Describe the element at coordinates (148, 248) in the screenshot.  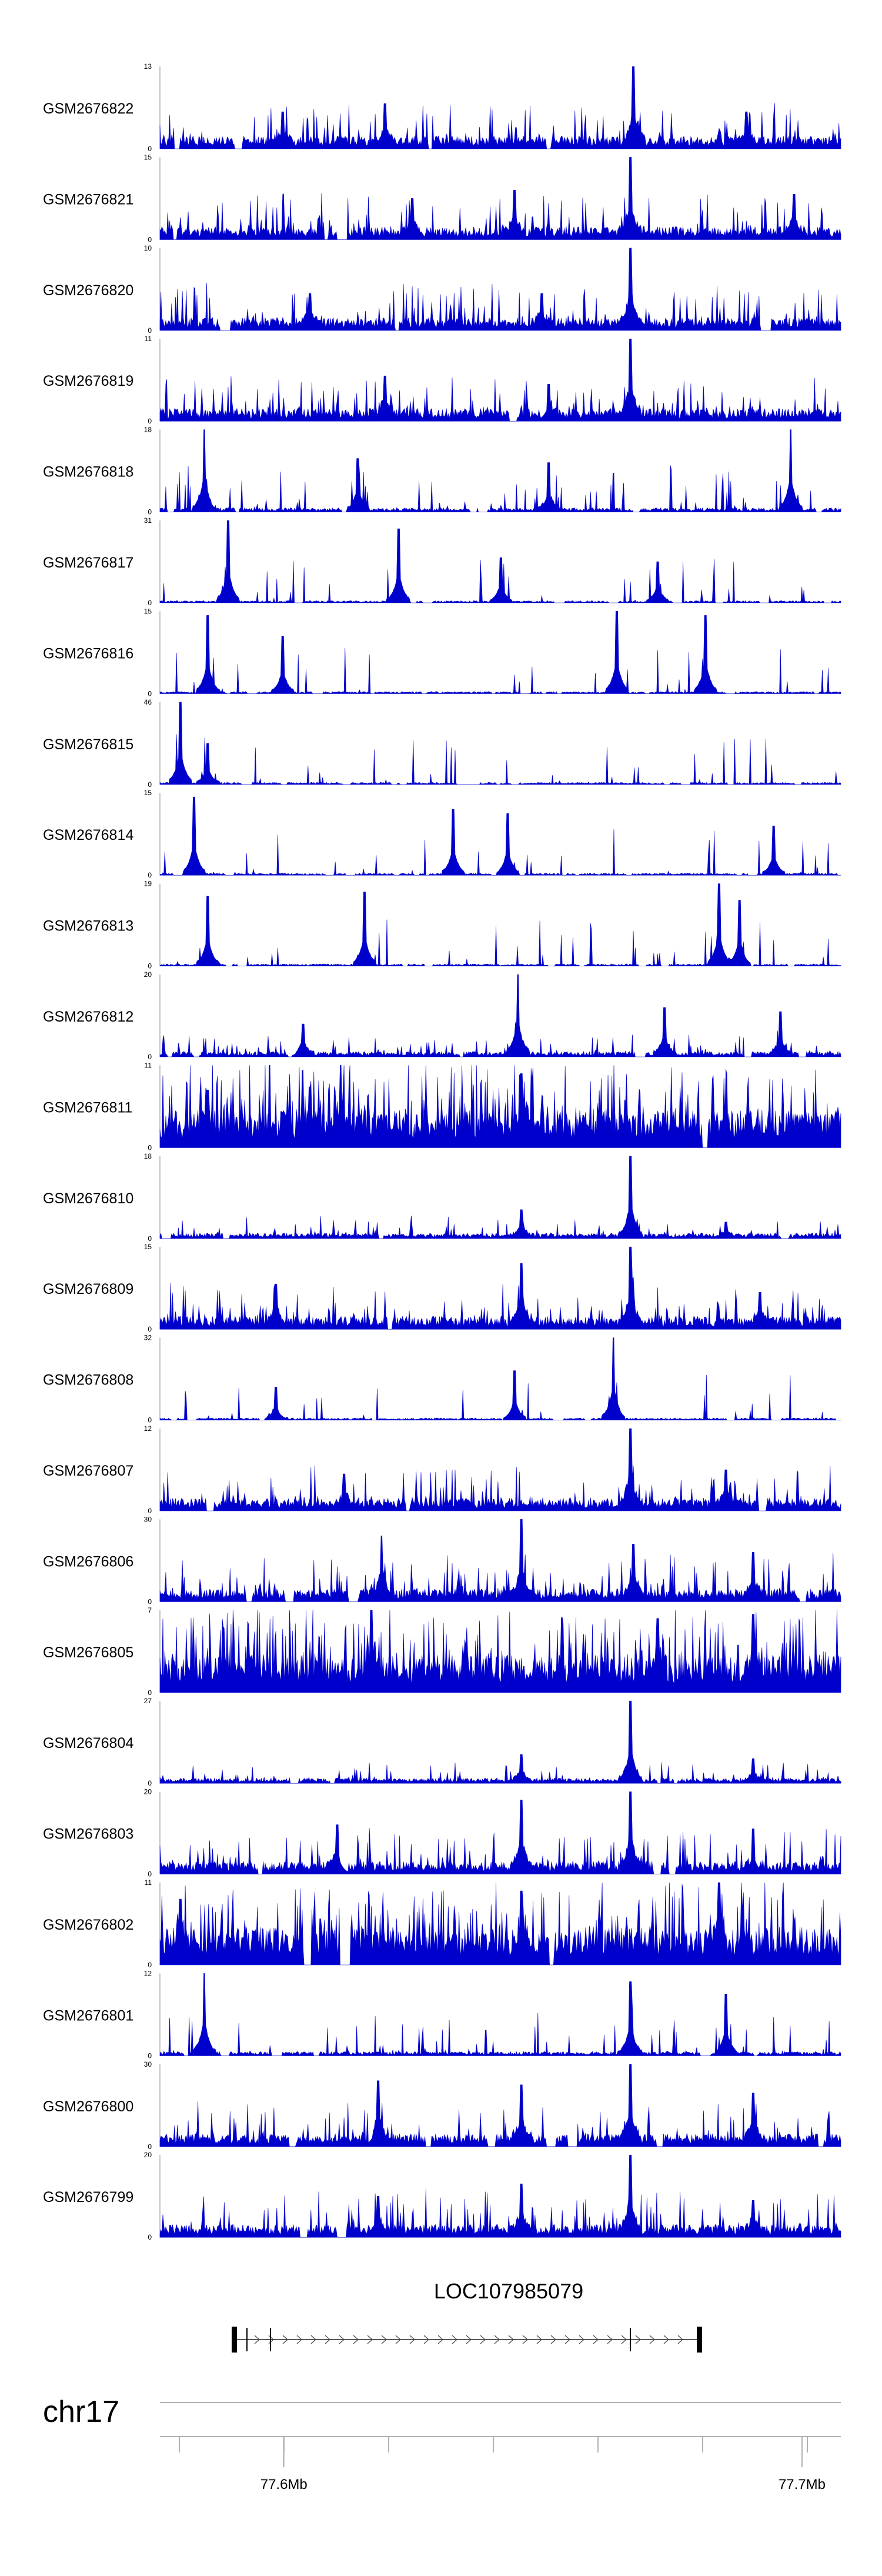
I see `y-tick-max: 10` at that location.